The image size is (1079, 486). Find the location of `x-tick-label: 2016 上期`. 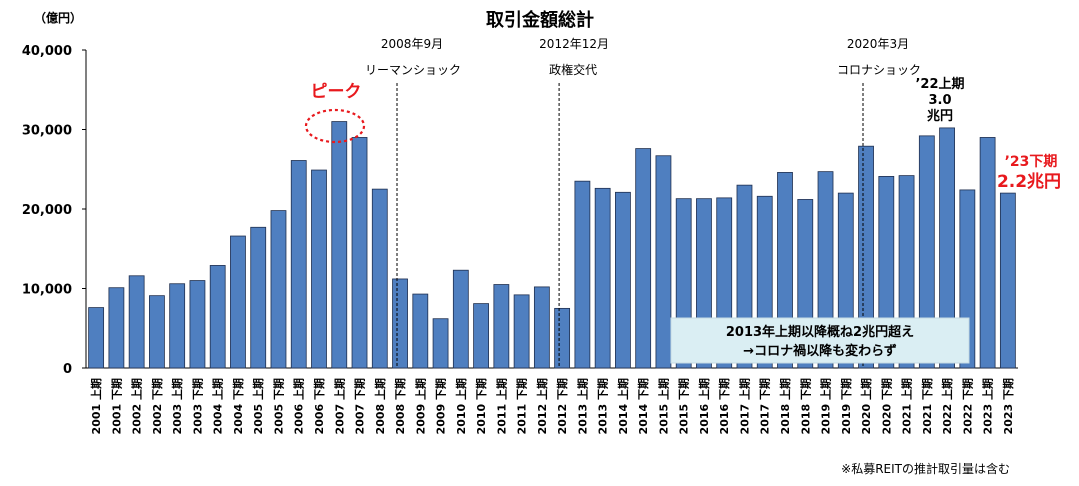

x-tick-label: 2016 上期 is located at coordinates (704, 406).